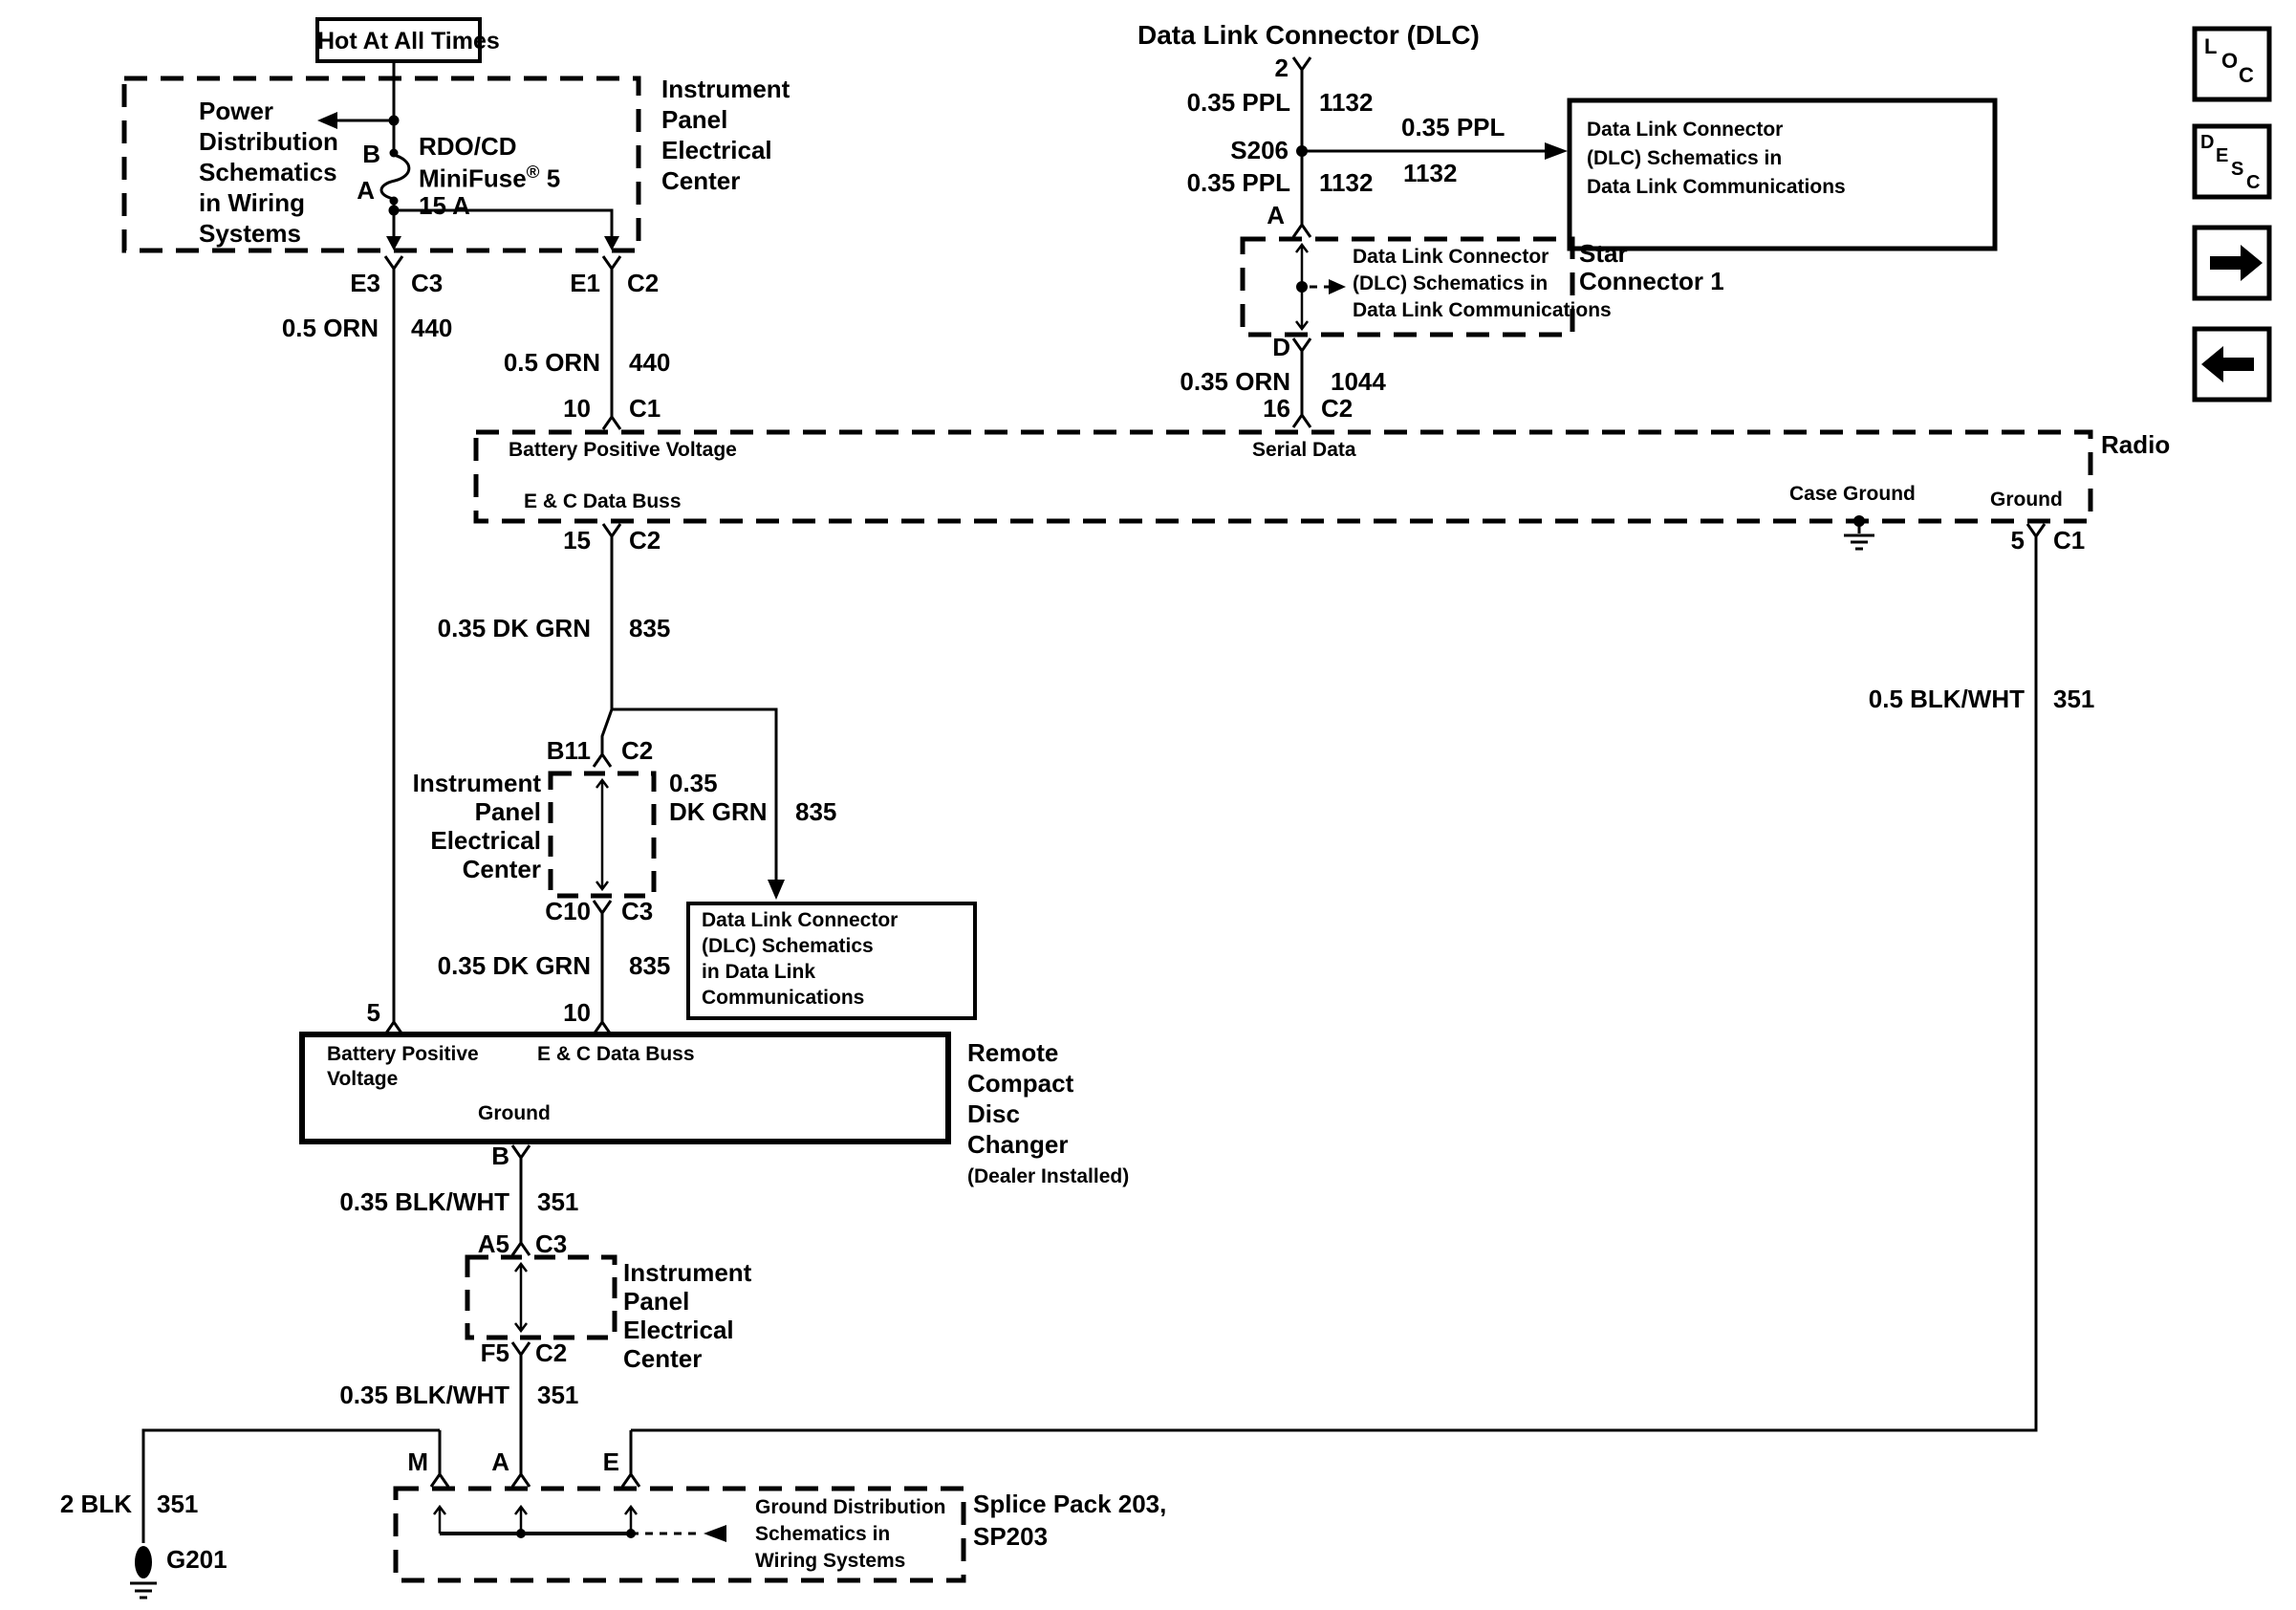 The image size is (2296, 1610). What do you see at coordinates (520, 1479) in the screenshot?
I see `conn-spa-symbol` at bounding box center [520, 1479].